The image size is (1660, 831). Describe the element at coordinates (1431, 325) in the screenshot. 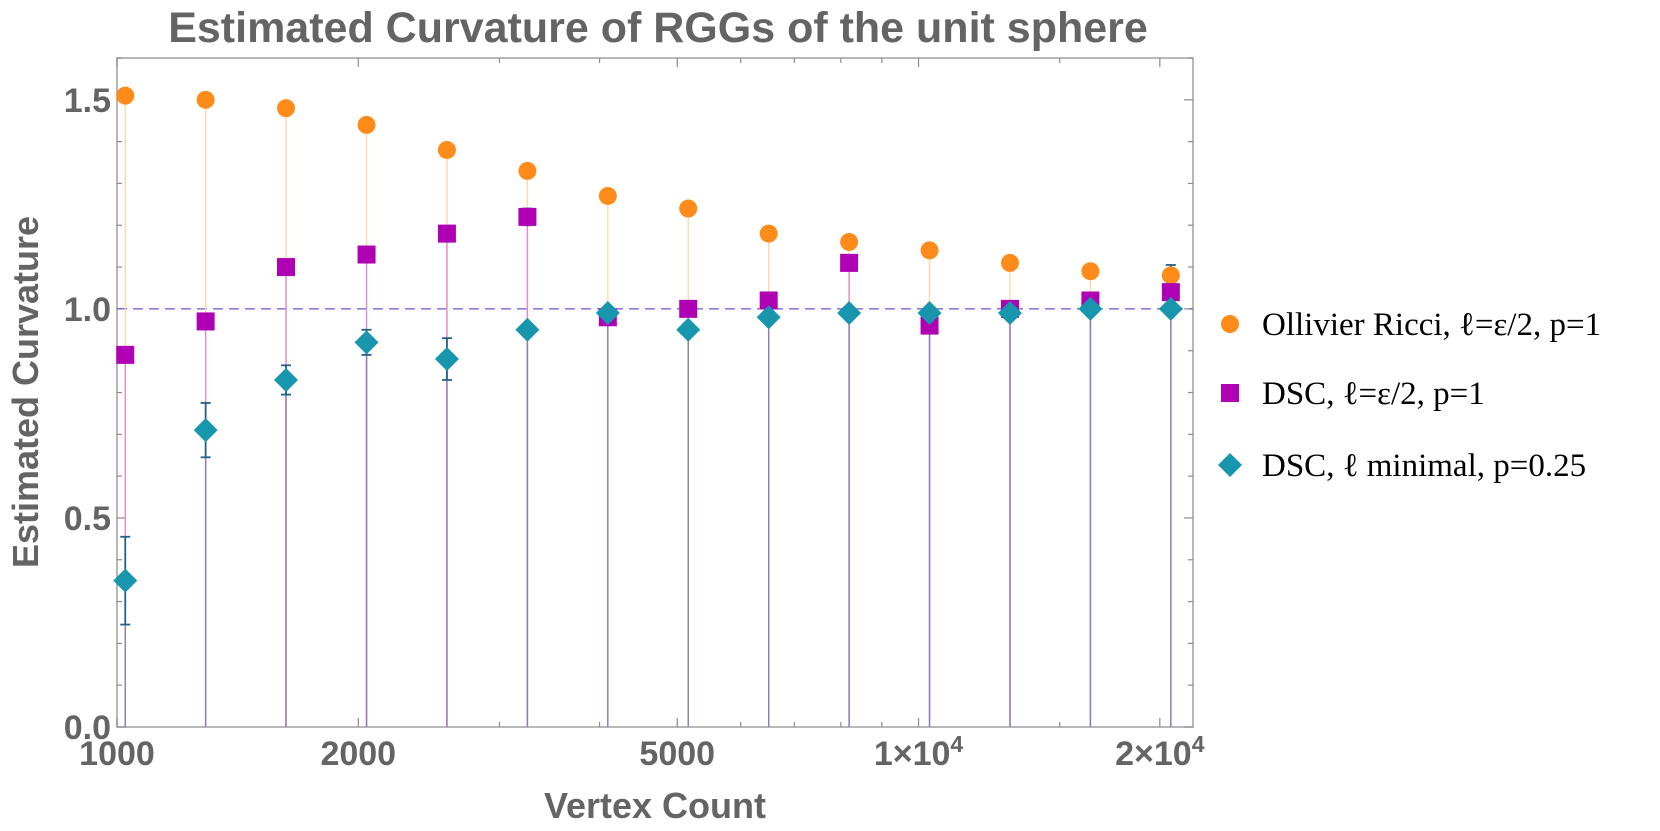

I see `legend-label: Ollivier Ricci, ℓ=ε/2, p=1` at that location.